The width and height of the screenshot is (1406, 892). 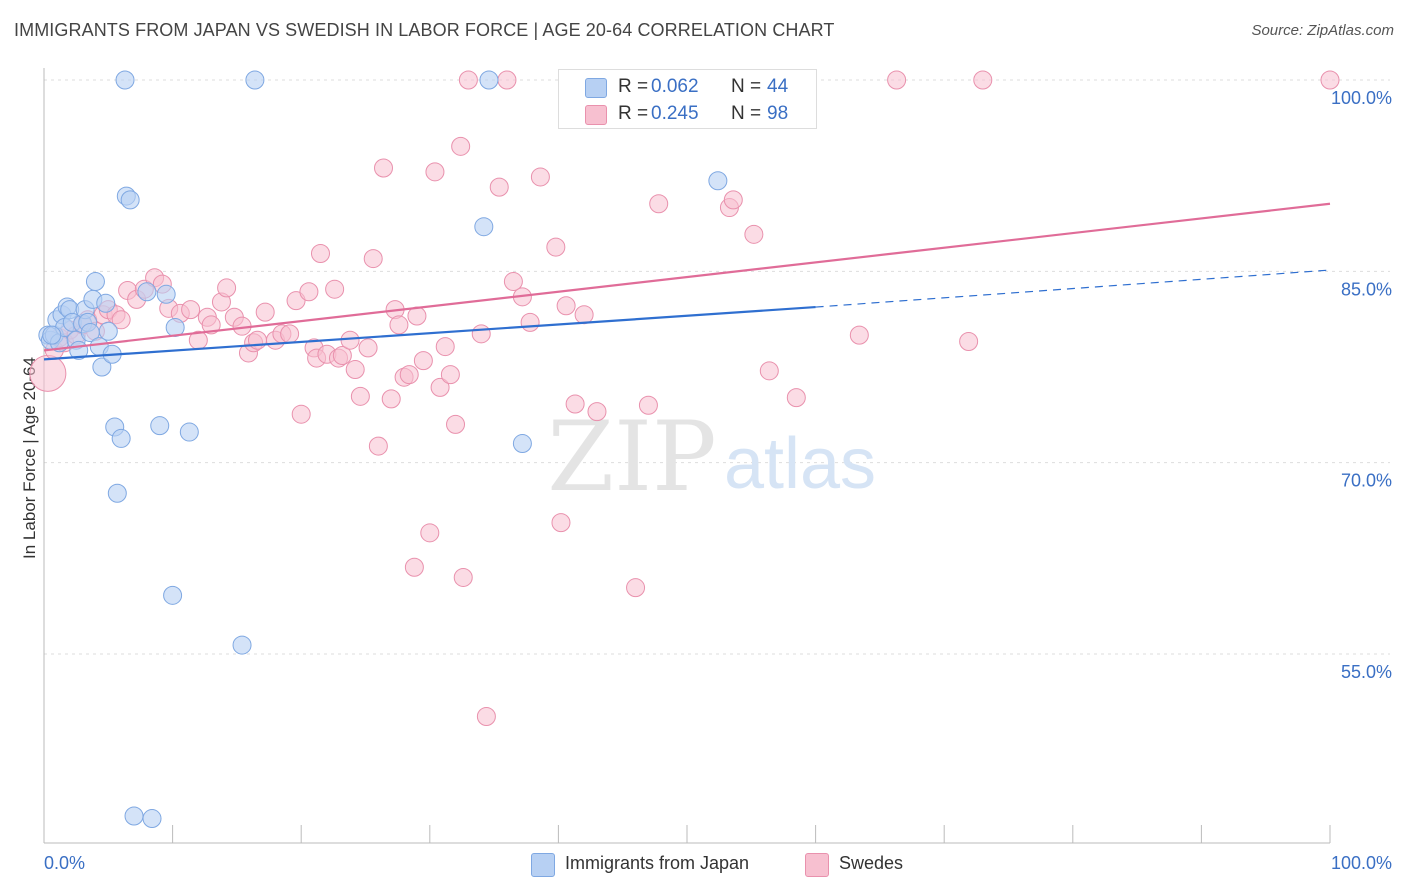 I want to click on bottom-legend-swatch-swedes, so click(x=817, y=865).